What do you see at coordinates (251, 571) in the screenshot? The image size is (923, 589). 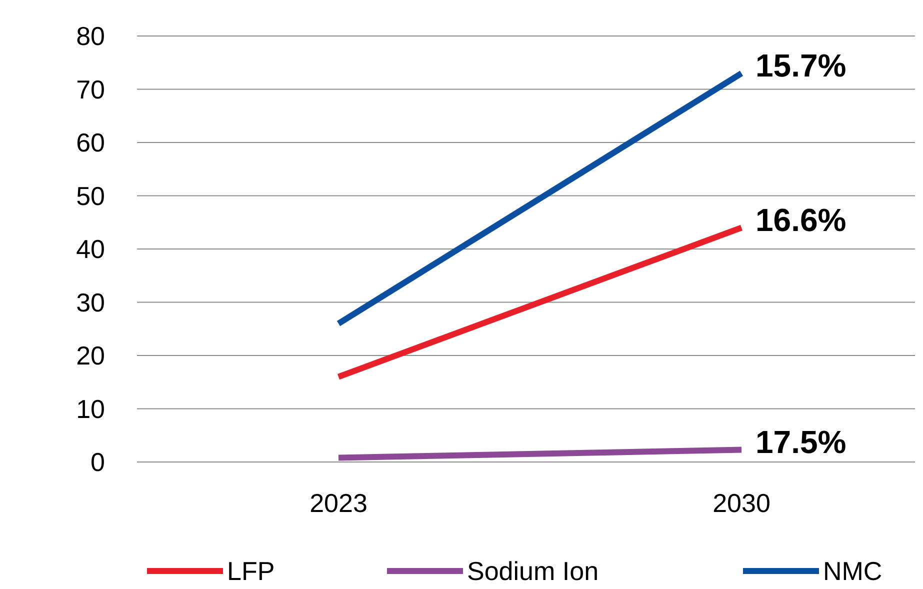 I see `legend-label: LFP` at bounding box center [251, 571].